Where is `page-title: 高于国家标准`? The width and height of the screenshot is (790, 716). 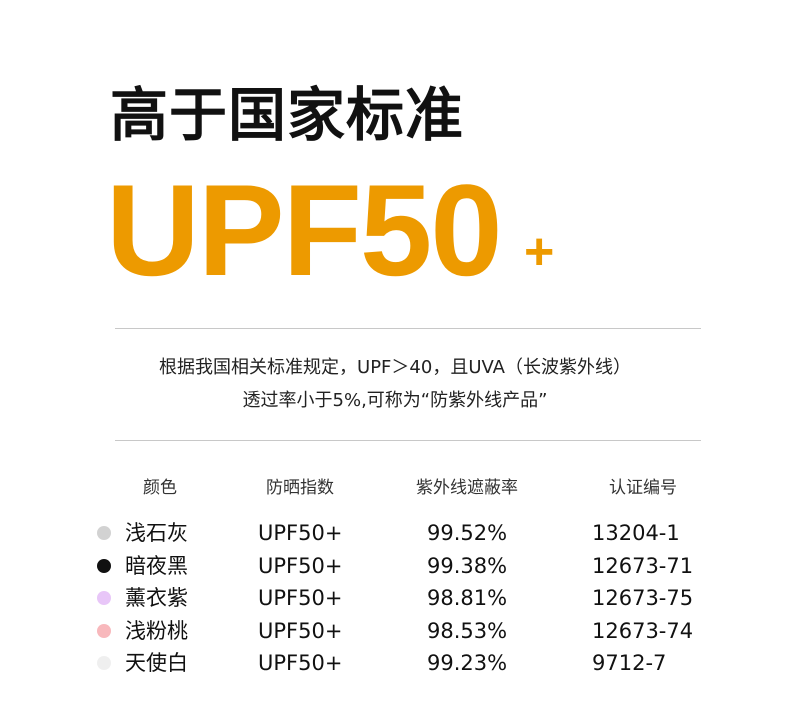
page-title: 高于国家标准 is located at coordinates (287, 115).